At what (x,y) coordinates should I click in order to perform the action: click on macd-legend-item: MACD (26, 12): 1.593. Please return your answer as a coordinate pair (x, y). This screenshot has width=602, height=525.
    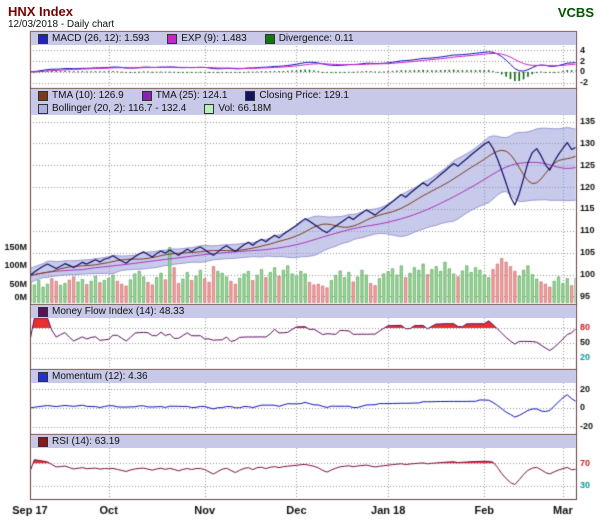
    Looking at the image, I should click on (93, 38).